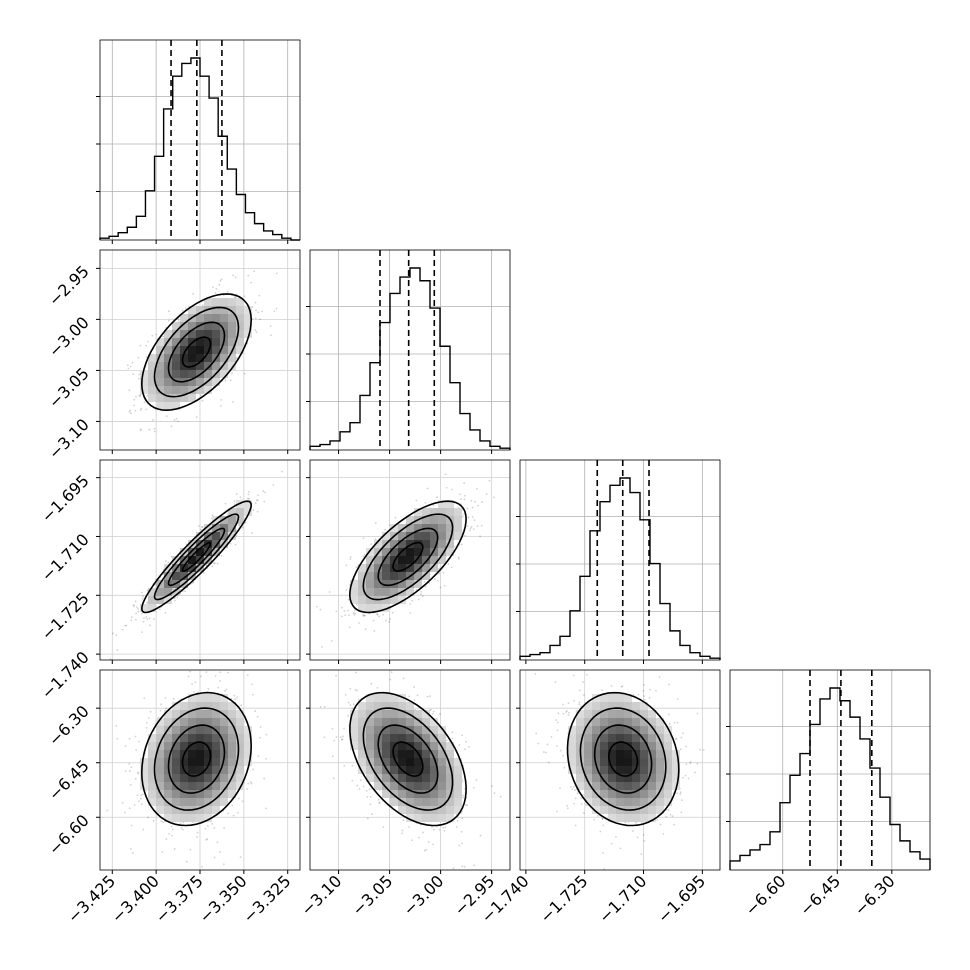 This screenshot has height=970, width=970. I want to click on contours, so click(196, 557).